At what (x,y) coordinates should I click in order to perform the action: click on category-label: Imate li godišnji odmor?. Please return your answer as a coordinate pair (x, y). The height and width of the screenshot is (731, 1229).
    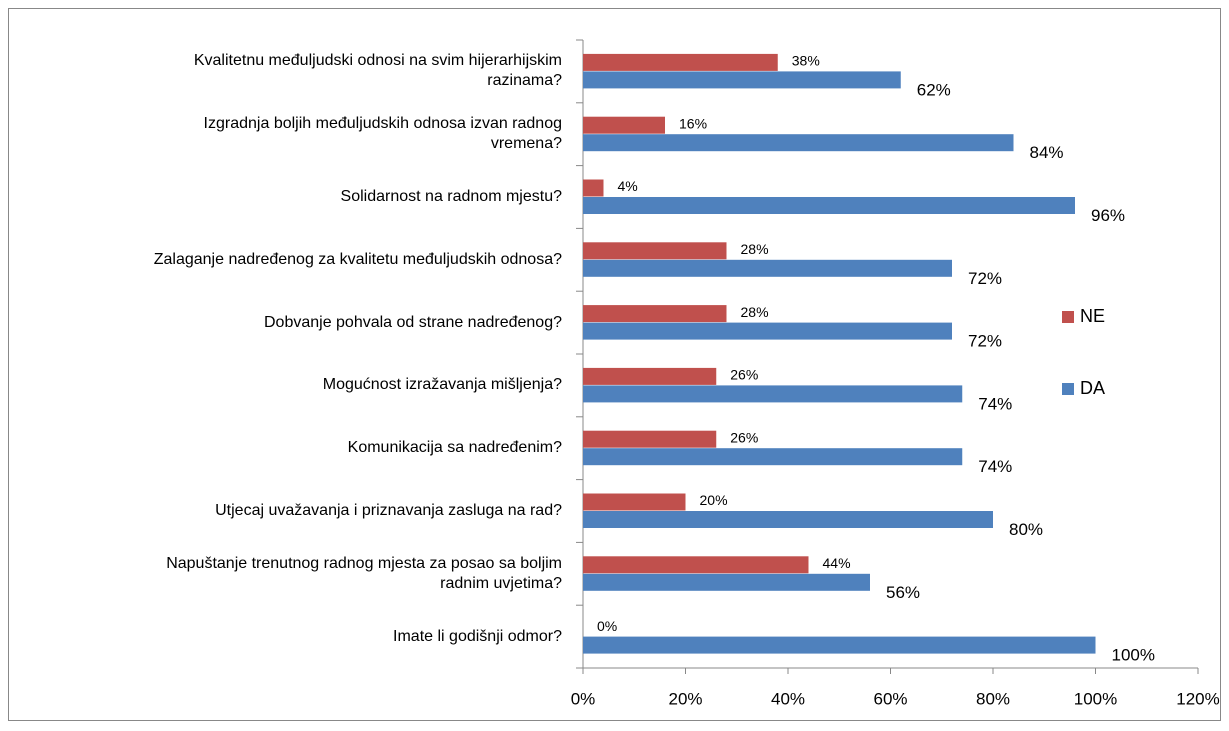
    Looking at the image, I should click on (477, 636).